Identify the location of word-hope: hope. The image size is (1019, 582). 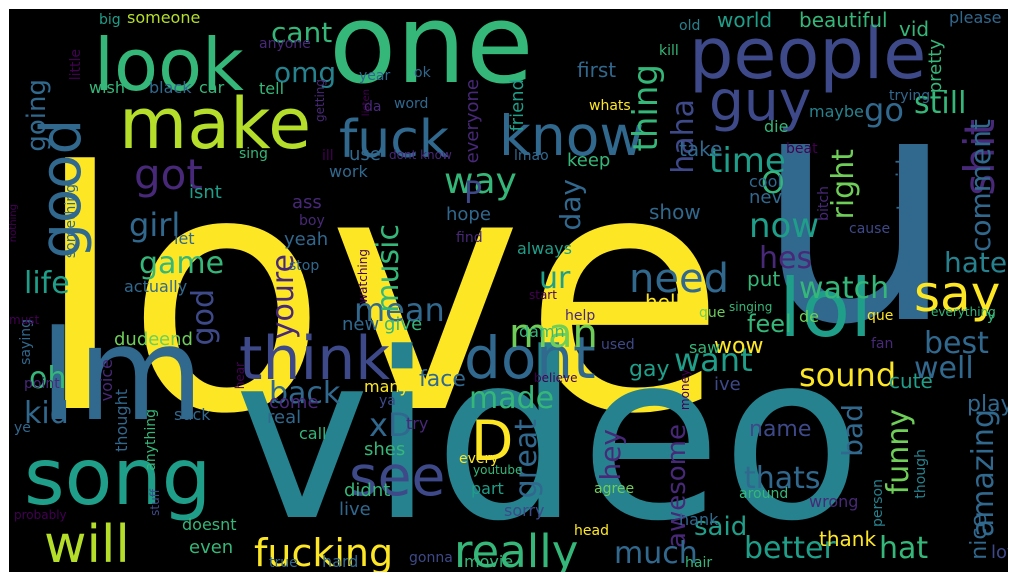
(468, 214).